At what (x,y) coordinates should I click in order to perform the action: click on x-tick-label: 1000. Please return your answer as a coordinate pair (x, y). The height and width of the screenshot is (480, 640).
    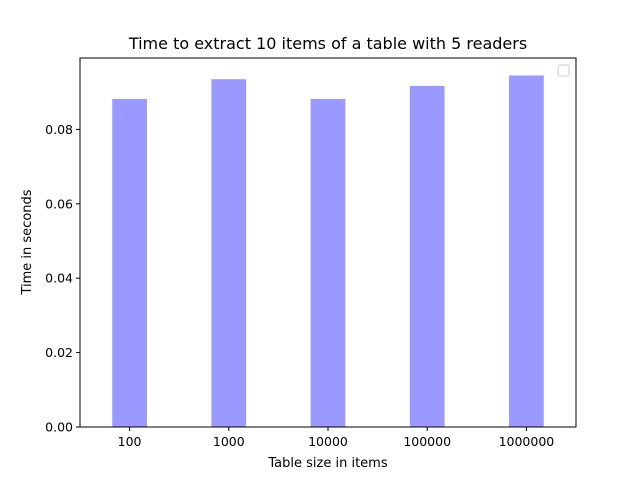
    Looking at the image, I should click on (229, 441).